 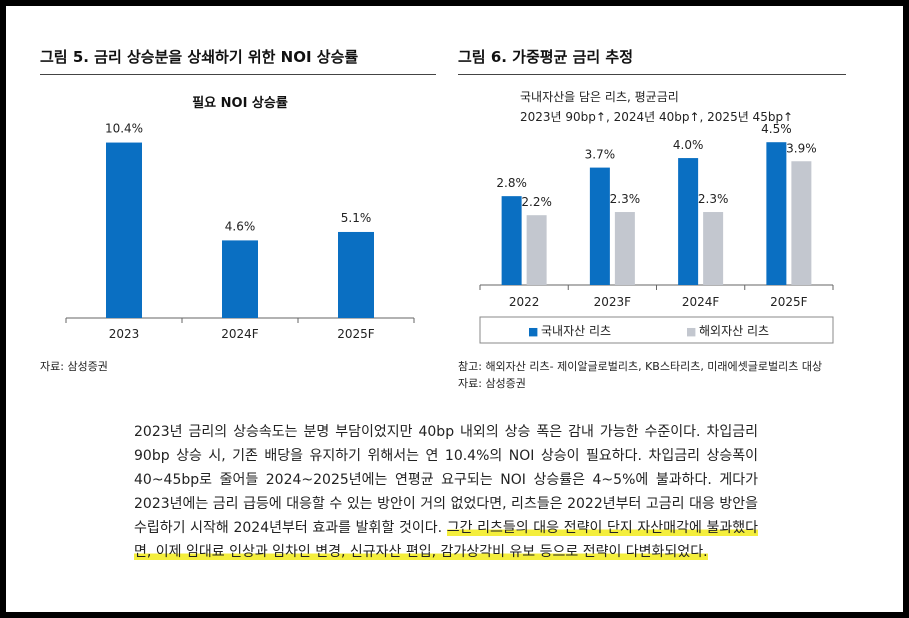 I want to click on chart-annotation: 2023년 90bp↑, 2024년 40bp↑, 2025년 45bp↑, so click(x=656, y=117).